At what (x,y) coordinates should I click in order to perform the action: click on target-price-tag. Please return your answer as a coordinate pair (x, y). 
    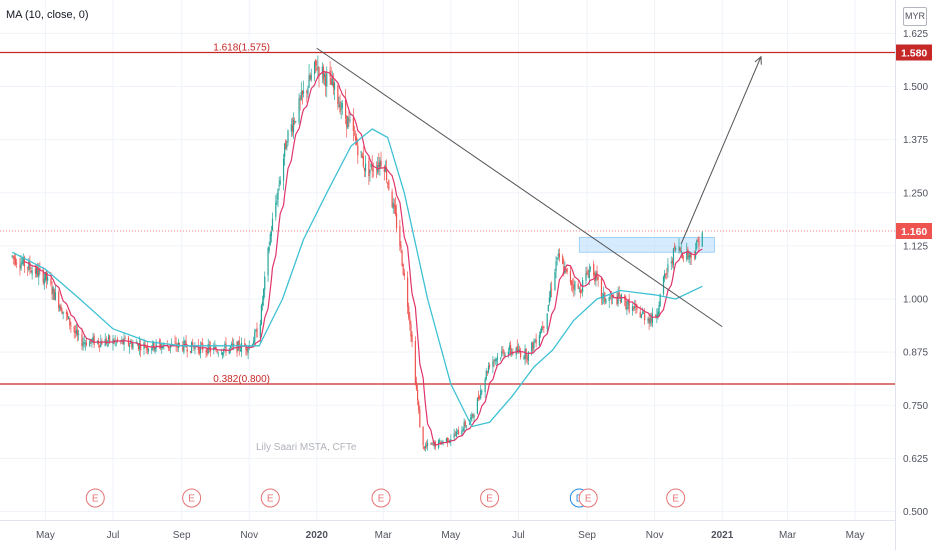
    Looking at the image, I should click on (914, 52).